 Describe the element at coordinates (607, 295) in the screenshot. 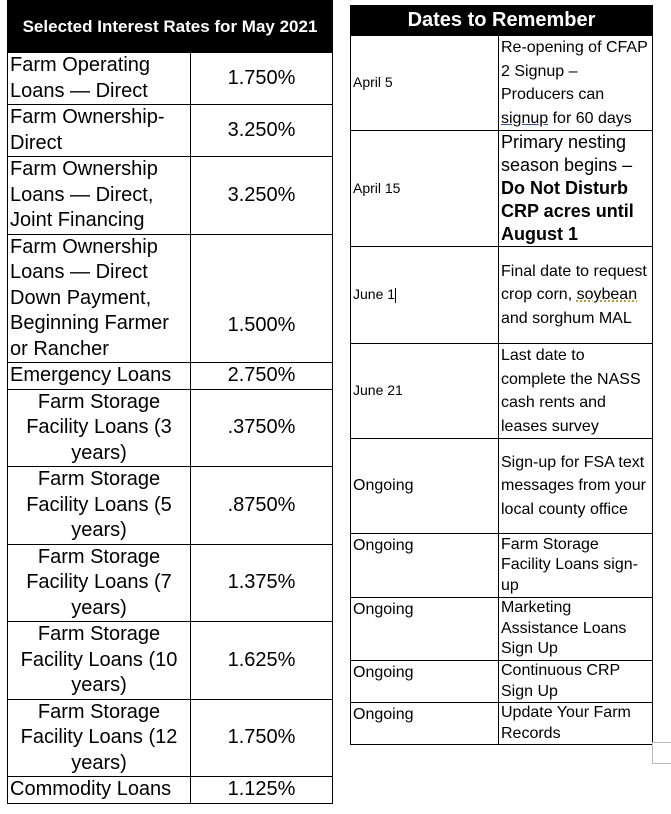

I see `event-text-underlined: soybean` at that location.